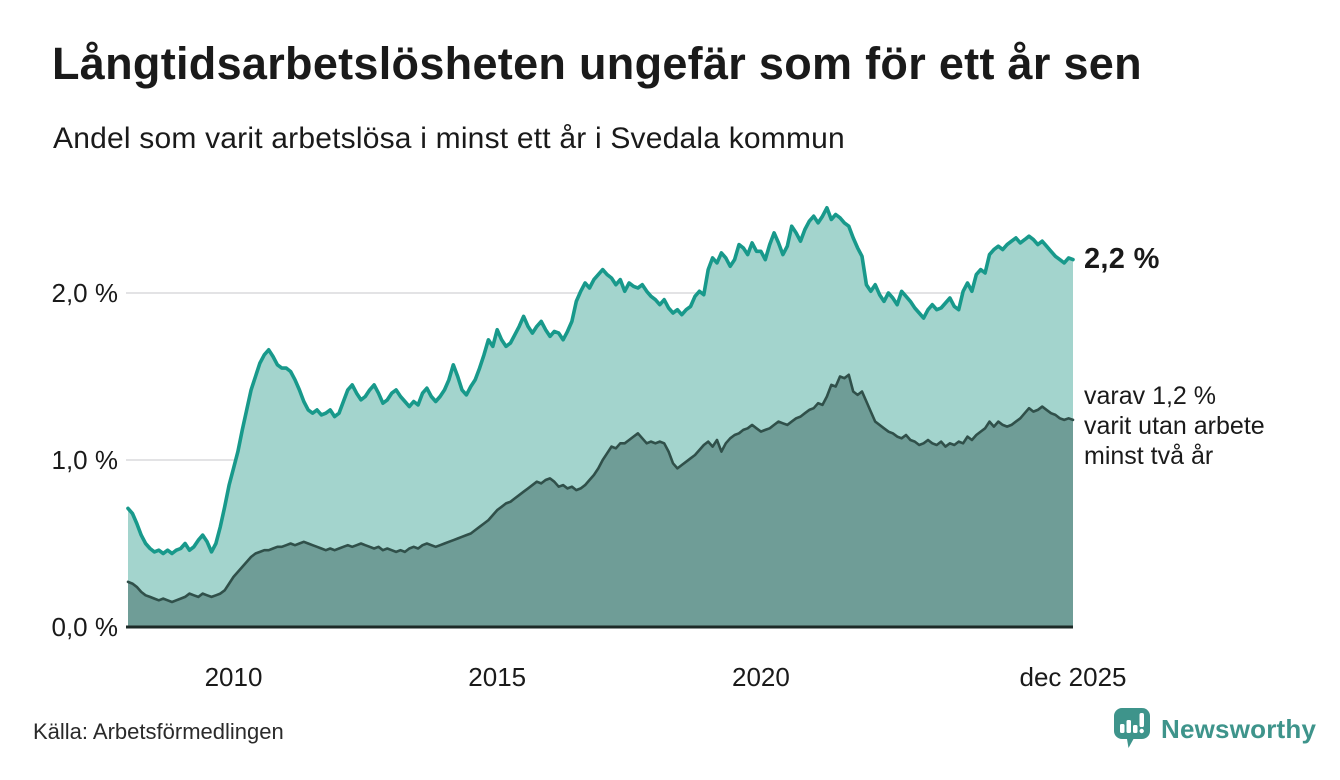 This screenshot has width=1340, height=780. What do you see at coordinates (1132, 728) in the screenshot?
I see `newsworthy-logo-icon` at bounding box center [1132, 728].